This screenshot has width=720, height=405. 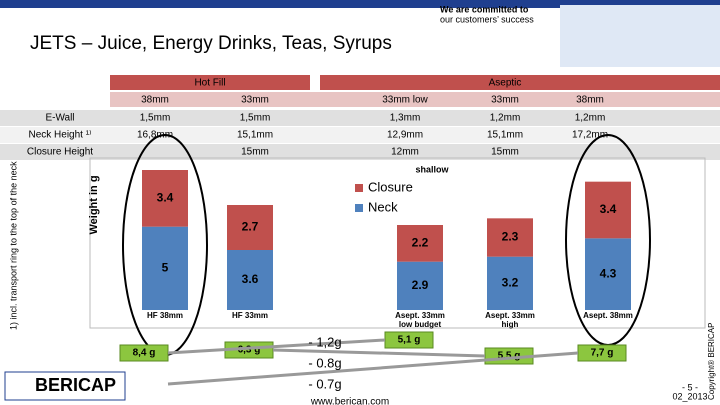 I want to click on cell: 12mm, so click(x=405, y=152).